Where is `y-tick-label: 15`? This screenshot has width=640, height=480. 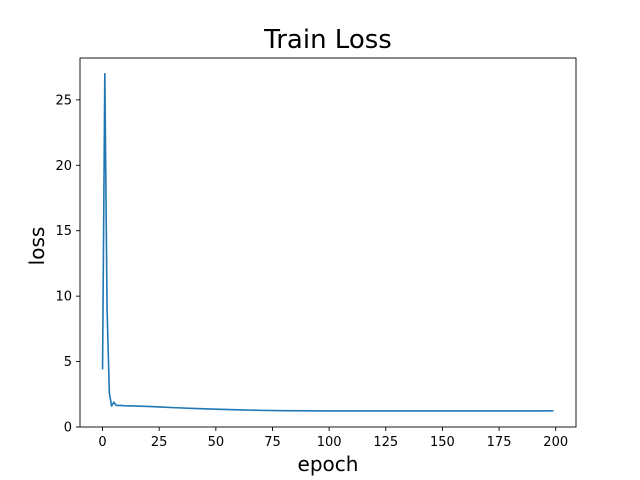
y-tick-label: 15 is located at coordinates (63, 231).